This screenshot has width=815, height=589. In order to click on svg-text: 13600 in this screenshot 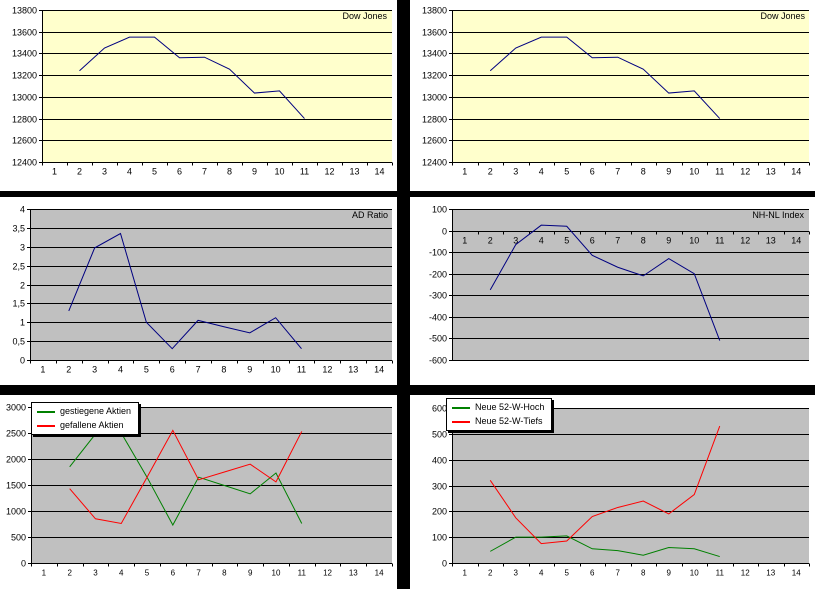, I will do `click(434, 33)`.